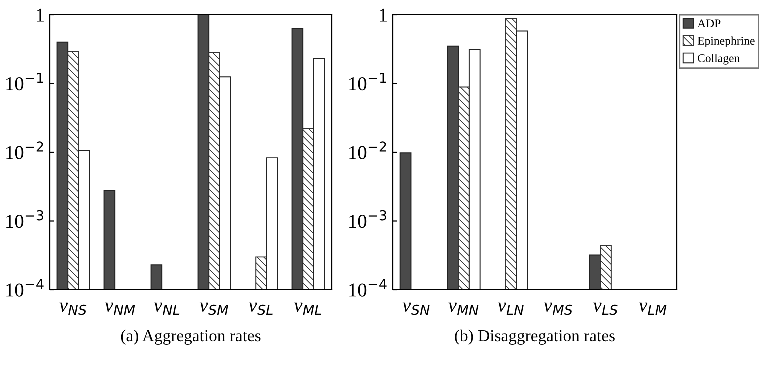 This screenshot has height=366, width=766. I want to click on x-tick-label: v$_{SL}$, so click(260, 309).